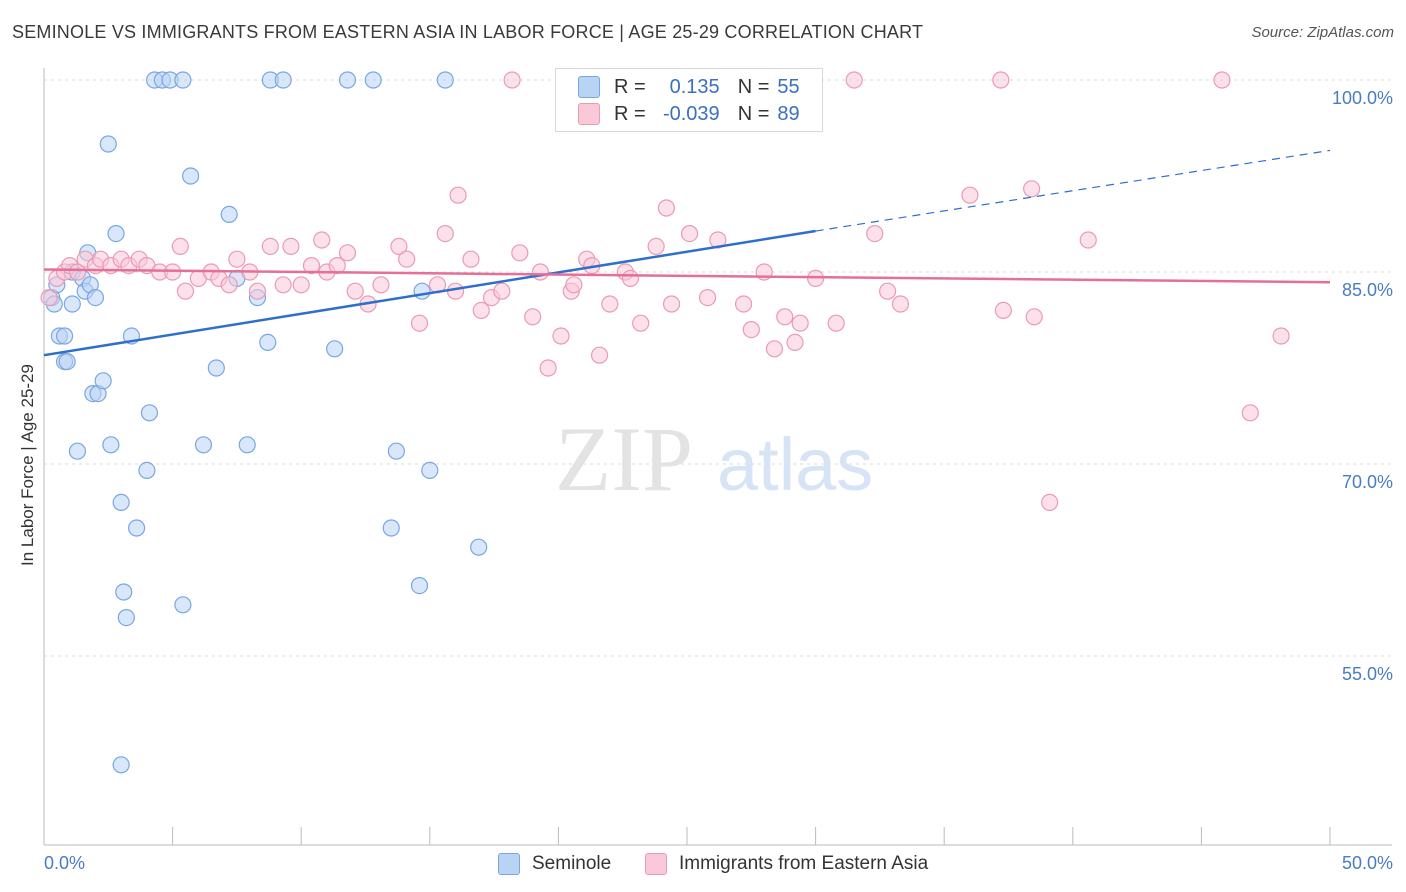 Image resolution: width=1406 pixels, height=892 pixels. What do you see at coordinates (795, 464) in the screenshot?
I see `watermark-atlas: atlas` at bounding box center [795, 464].